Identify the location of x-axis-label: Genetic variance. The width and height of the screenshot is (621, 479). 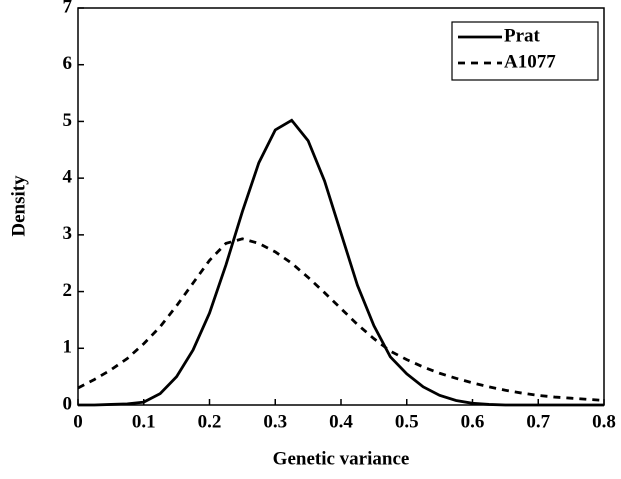
(341, 458).